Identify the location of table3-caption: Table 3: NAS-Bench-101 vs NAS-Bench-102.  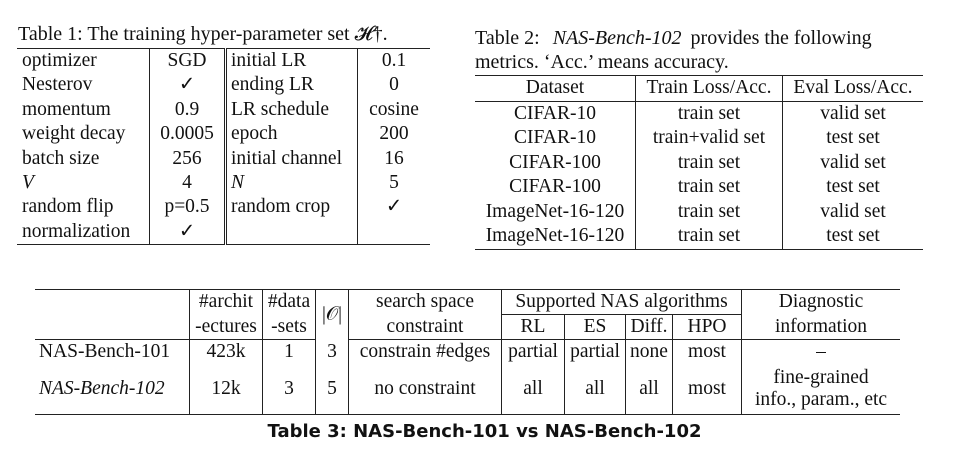
(484, 431).